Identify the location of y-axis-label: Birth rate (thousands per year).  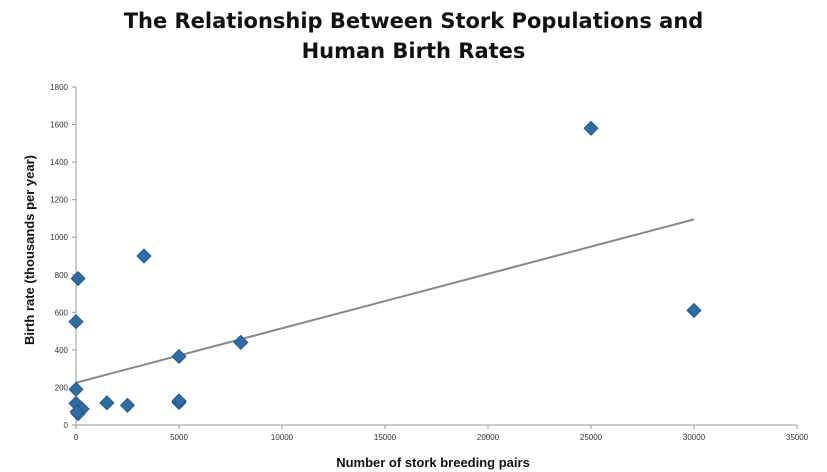
(29, 250).